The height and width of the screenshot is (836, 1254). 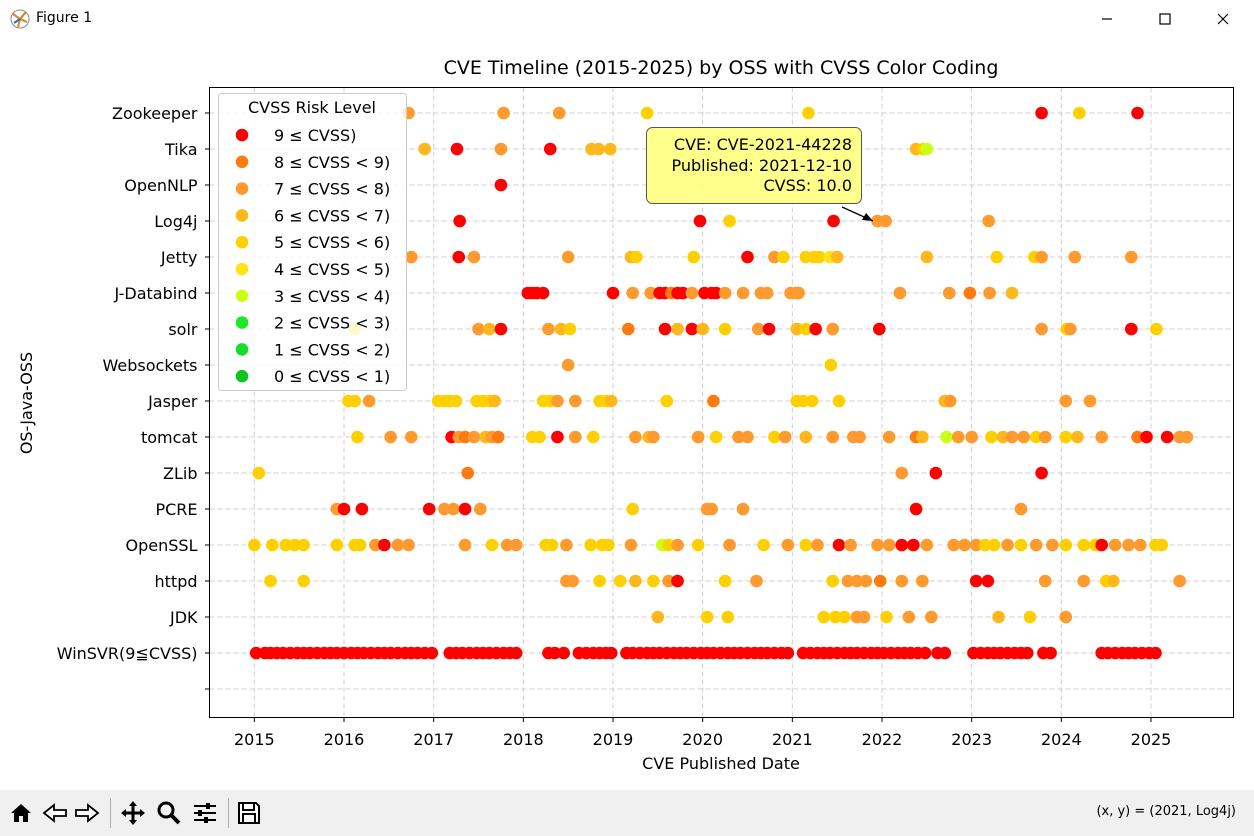 I want to click on save-icon, so click(x=249, y=813).